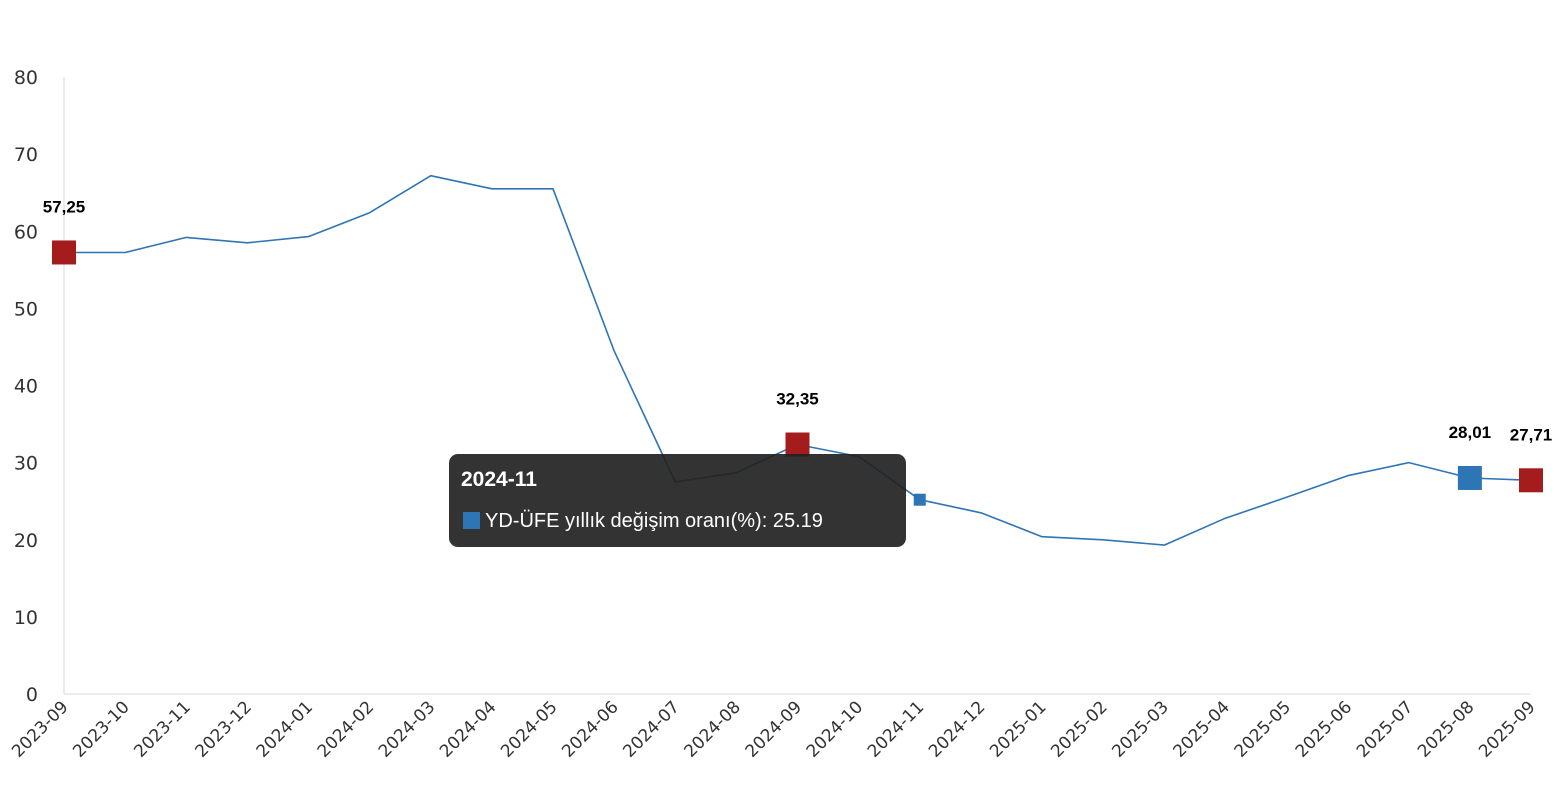  What do you see at coordinates (468, 729) in the screenshot?
I see `x-tick-label: 2024-04` at bounding box center [468, 729].